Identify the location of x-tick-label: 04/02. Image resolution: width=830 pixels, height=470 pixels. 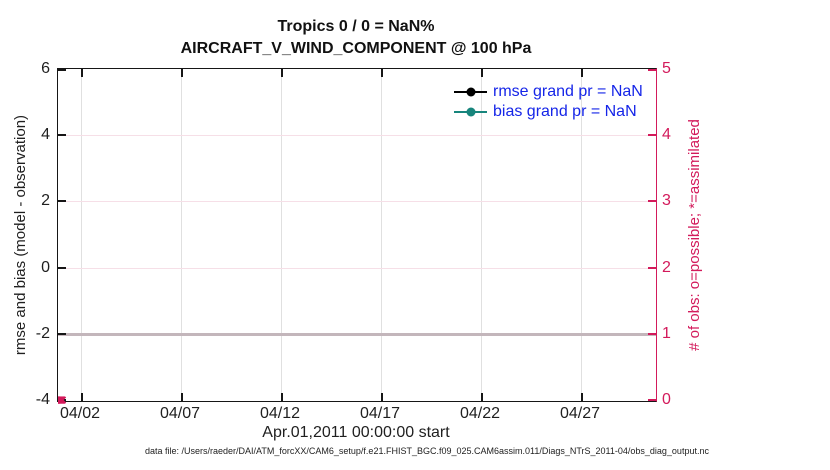
(80, 413).